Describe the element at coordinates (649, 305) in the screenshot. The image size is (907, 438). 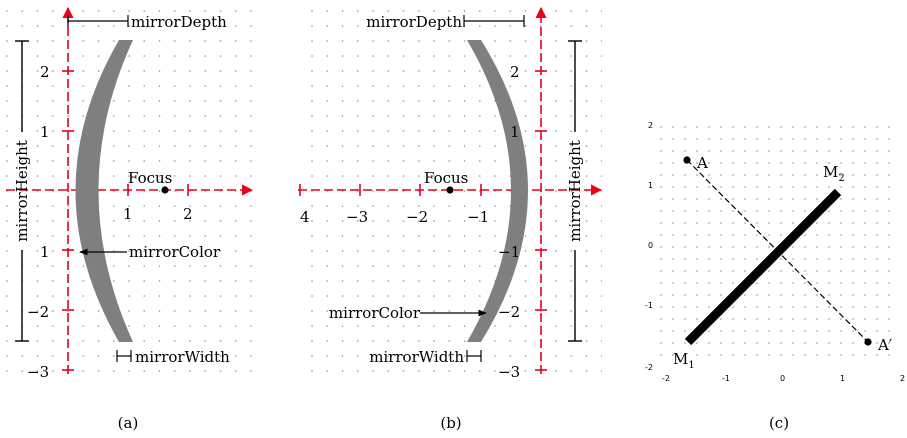
I see `panel-c-y-tick-label: -1` at that location.